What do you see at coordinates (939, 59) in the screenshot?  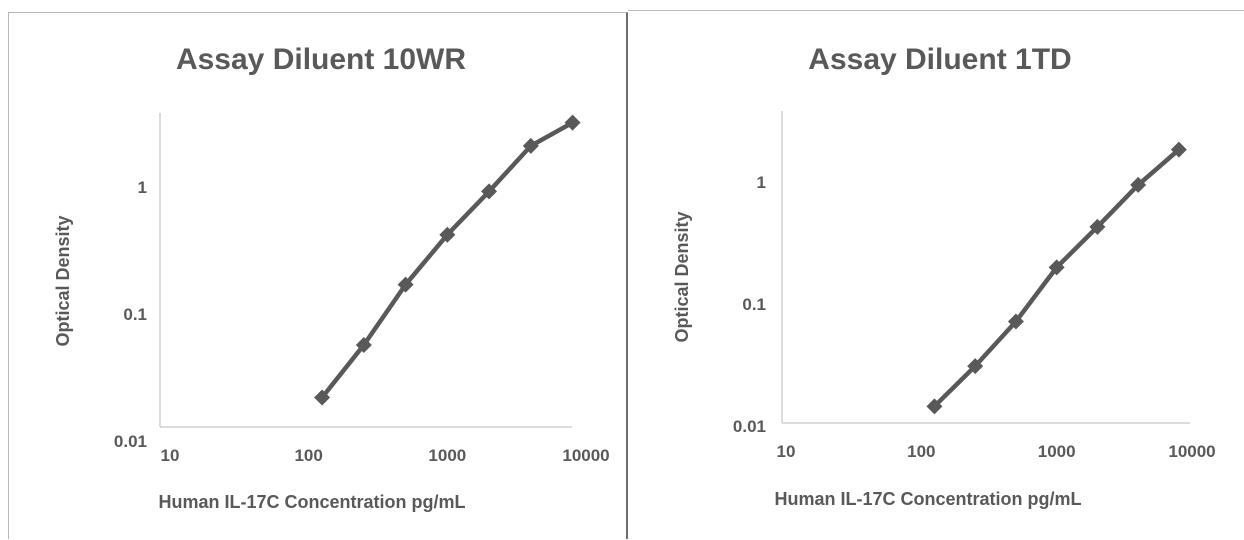 I see `chart-title: Assay Diluent 1TD` at bounding box center [939, 59].